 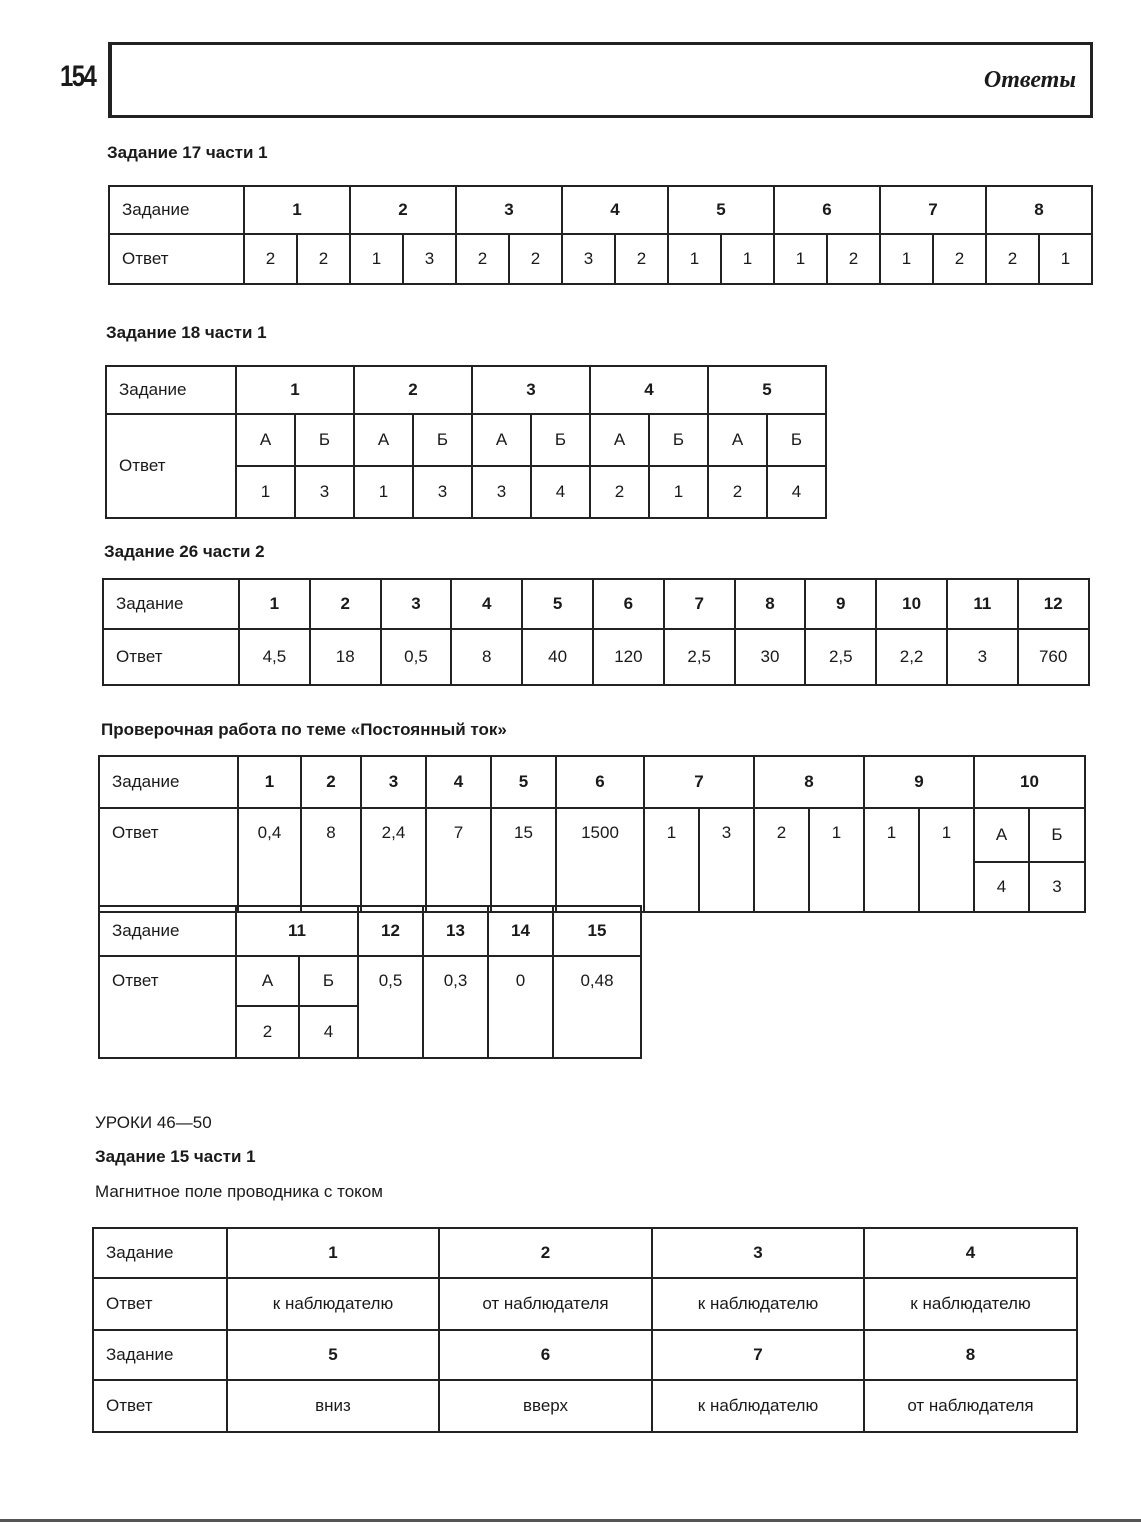 I want to click on page-header: Ответы, so click(x=600, y=80).